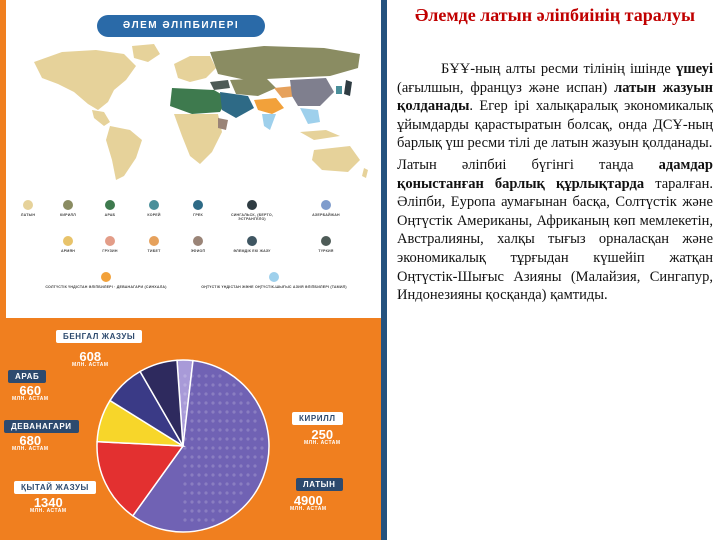 The image size is (720, 540). I want to click on pie-value-bengali: 608 МЛН. АСТАМ, so click(90, 358).